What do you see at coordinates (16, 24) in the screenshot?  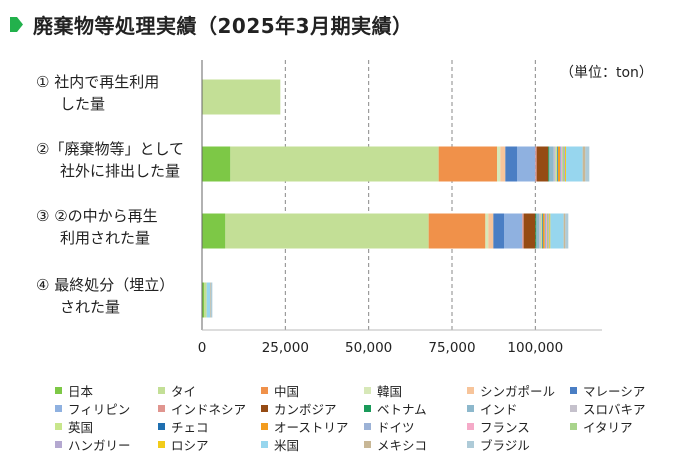 I see `title-marker-icon` at bounding box center [16, 24].